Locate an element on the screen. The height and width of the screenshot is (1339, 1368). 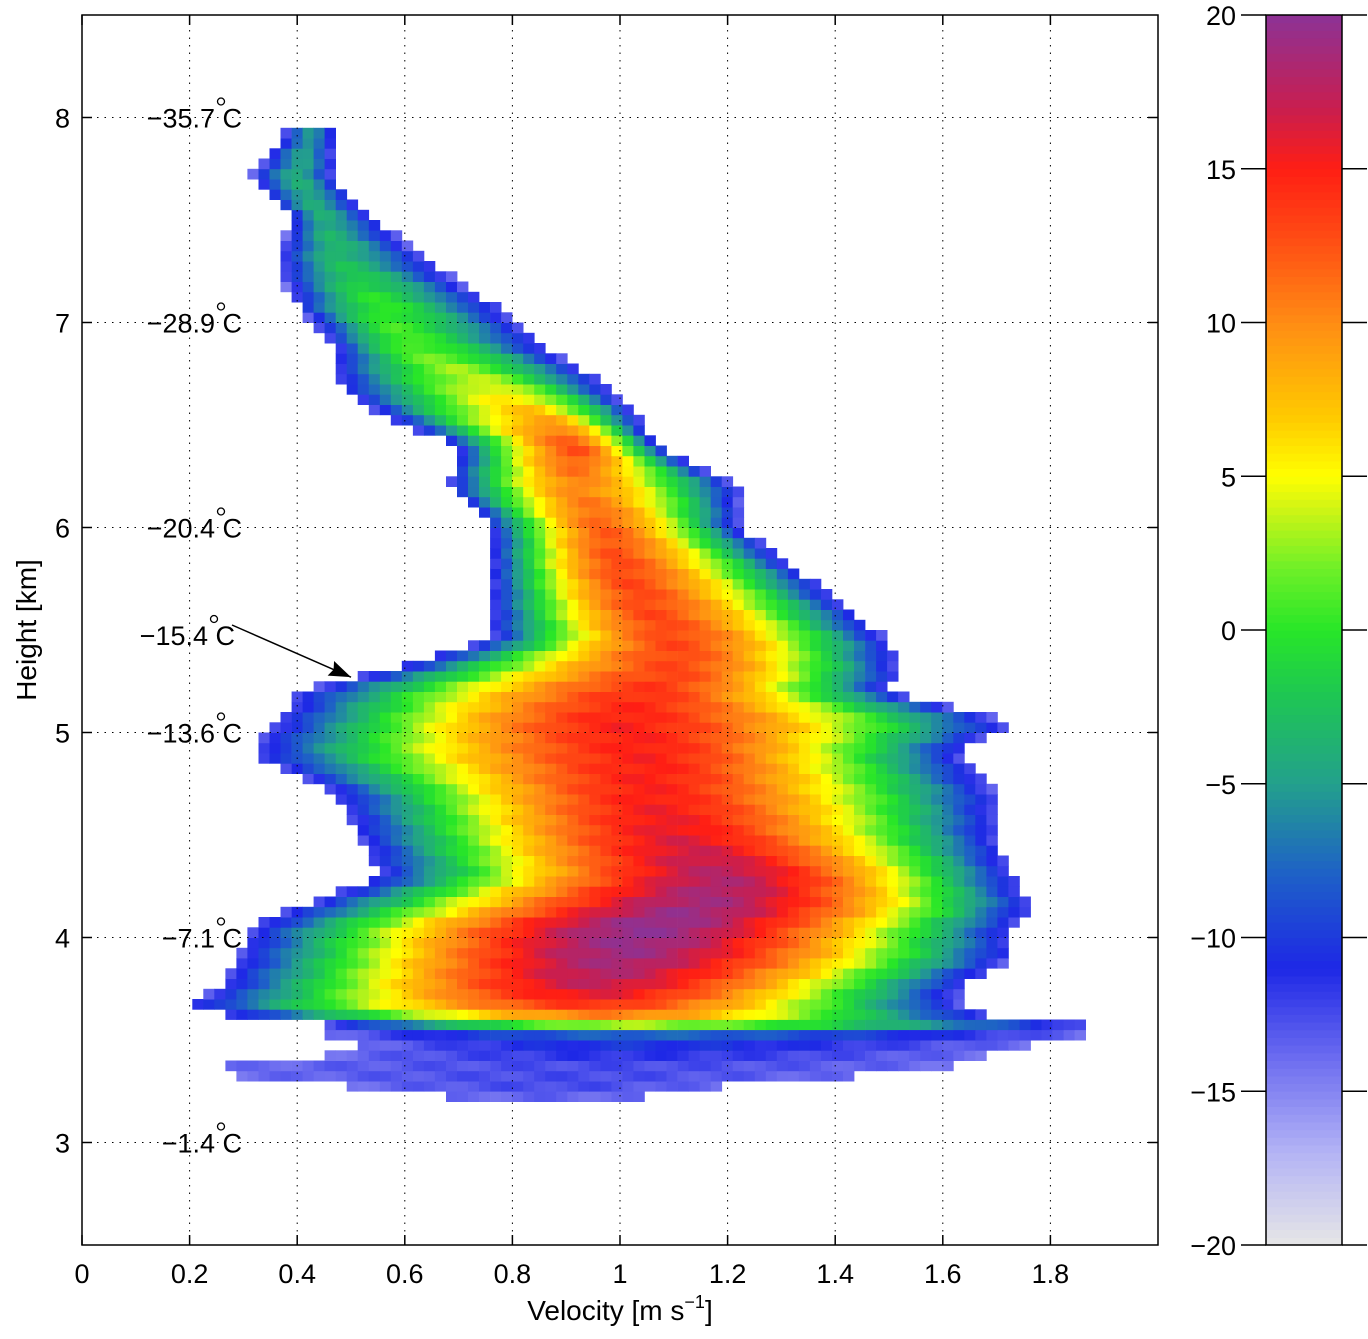
colorbar-tick-label: 15 is located at coordinates (1221, 170).